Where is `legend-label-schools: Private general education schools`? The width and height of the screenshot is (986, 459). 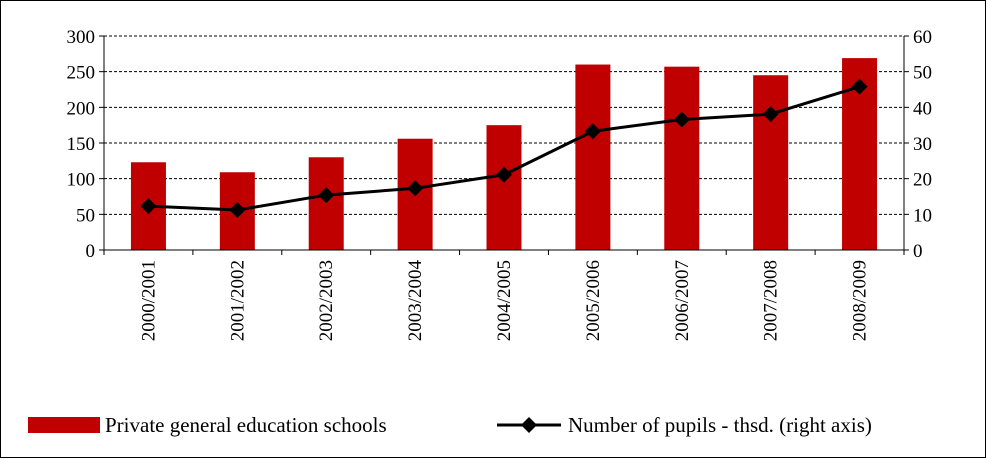 legend-label-schools: Private general education schools is located at coordinates (246, 425).